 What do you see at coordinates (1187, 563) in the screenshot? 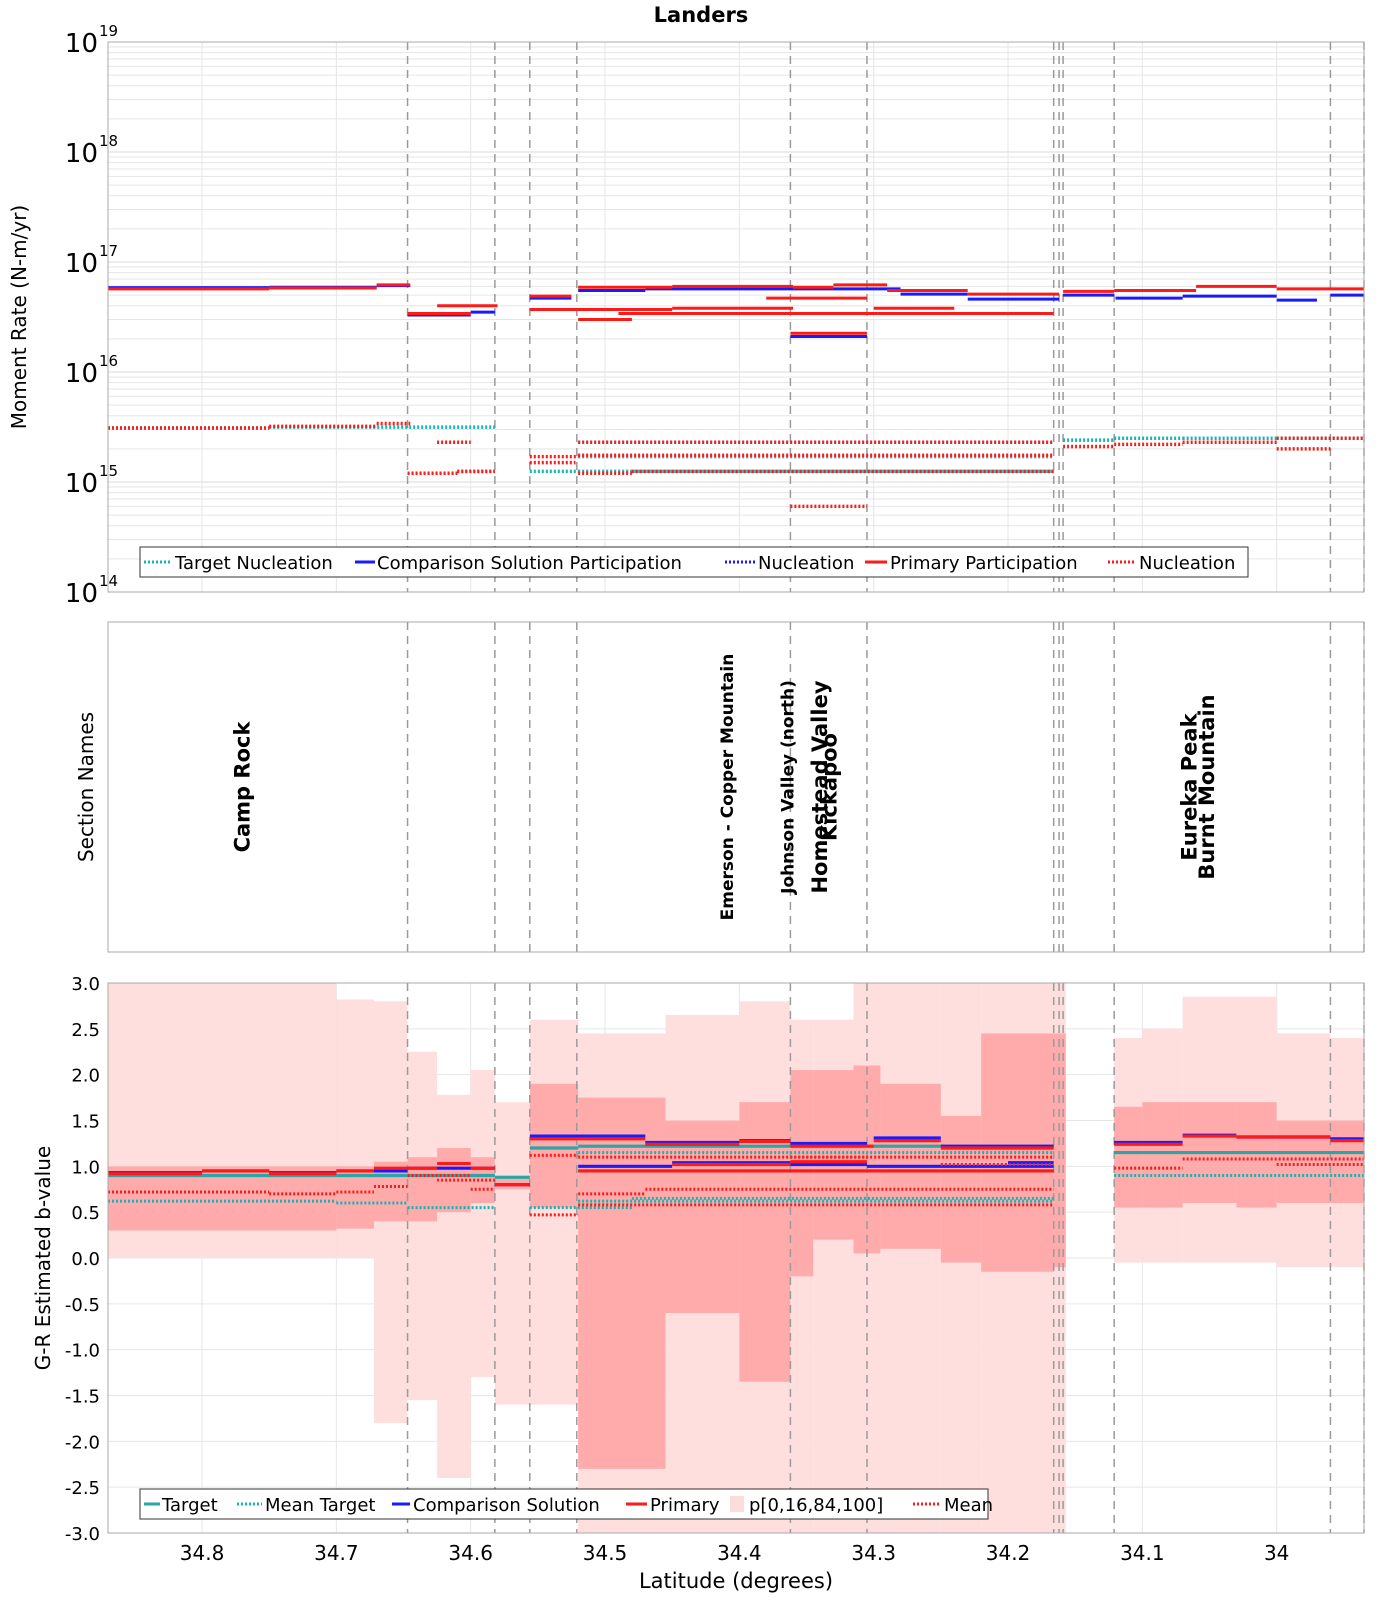
I see `legend-label-primary-nucleation: Nucleation` at bounding box center [1187, 563].